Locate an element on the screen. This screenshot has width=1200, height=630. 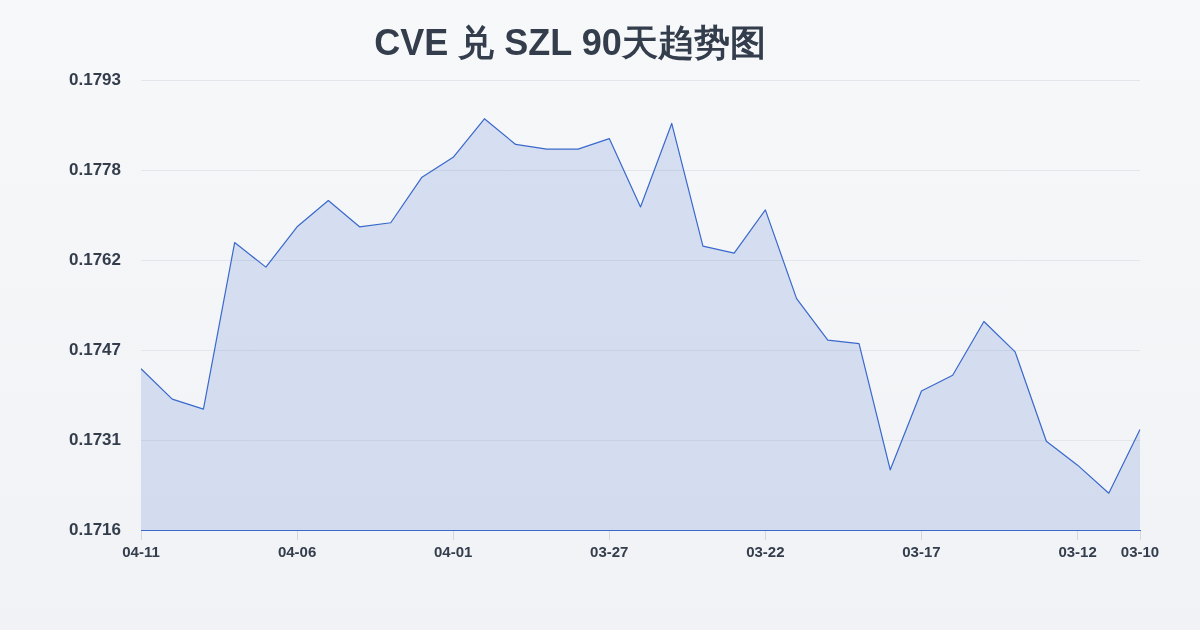
x-tick-label: 04-11 is located at coordinates (141, 552).